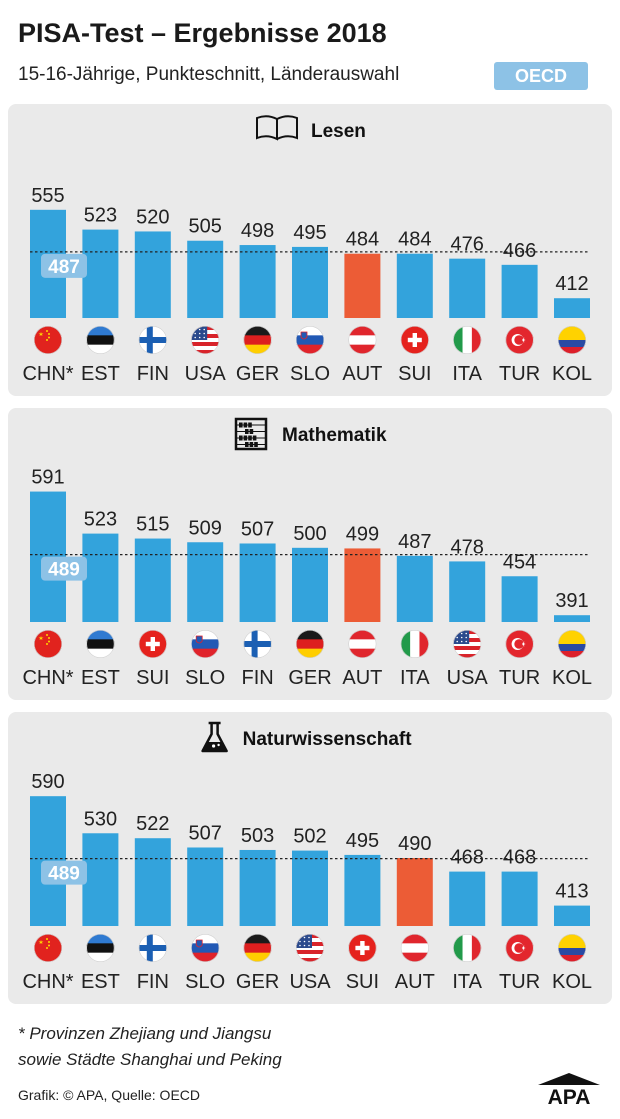 The image size is (620, 1119). What do you see at coordinates (257, 231) in the screenshot?
I see `value-label-ger: 498` at bounding box center [257, 231].